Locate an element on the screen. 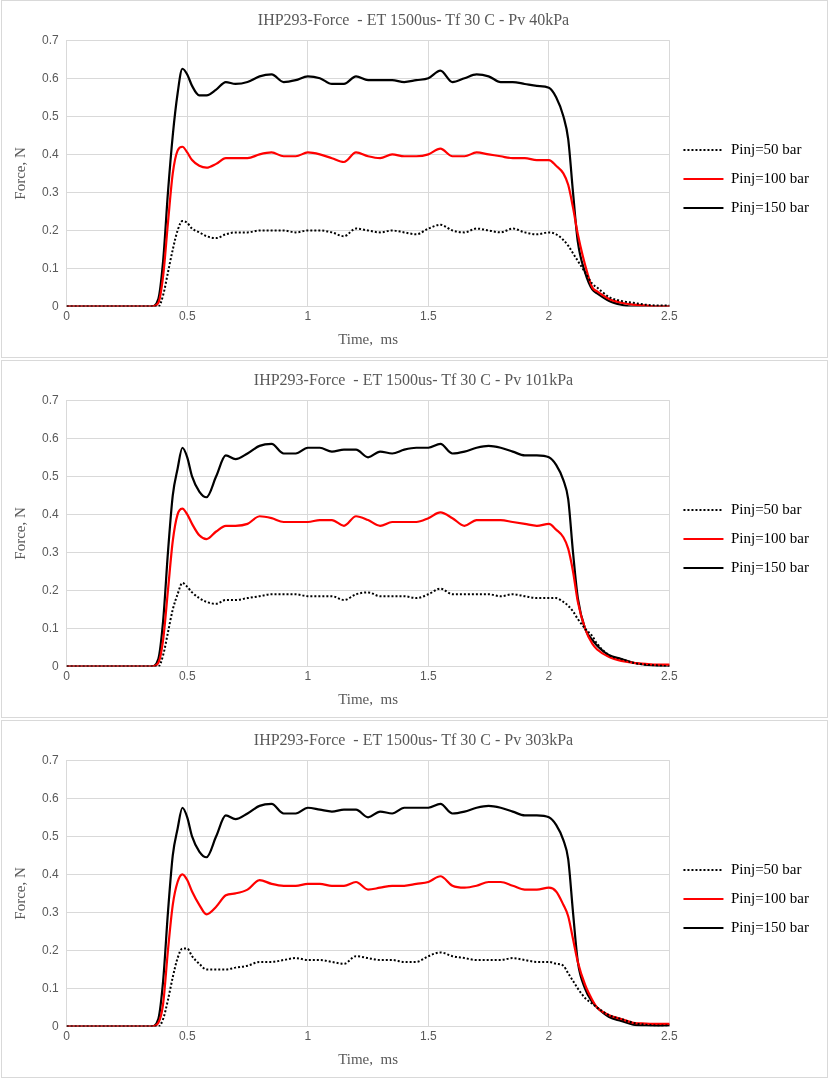 This screenshot has width=829, height=1084. chart-title: IHP293-Force - ET 1500us- Tf 30 C - Pv 303kPa is located at coordinates (413, 739).